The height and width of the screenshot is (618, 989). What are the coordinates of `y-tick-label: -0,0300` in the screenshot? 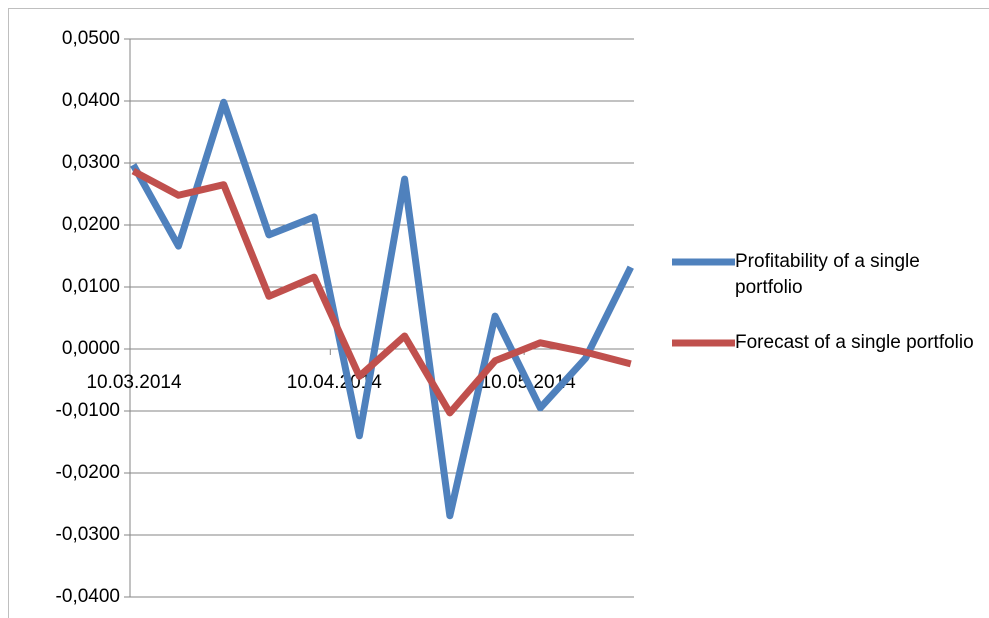 It's located at (88, 534).